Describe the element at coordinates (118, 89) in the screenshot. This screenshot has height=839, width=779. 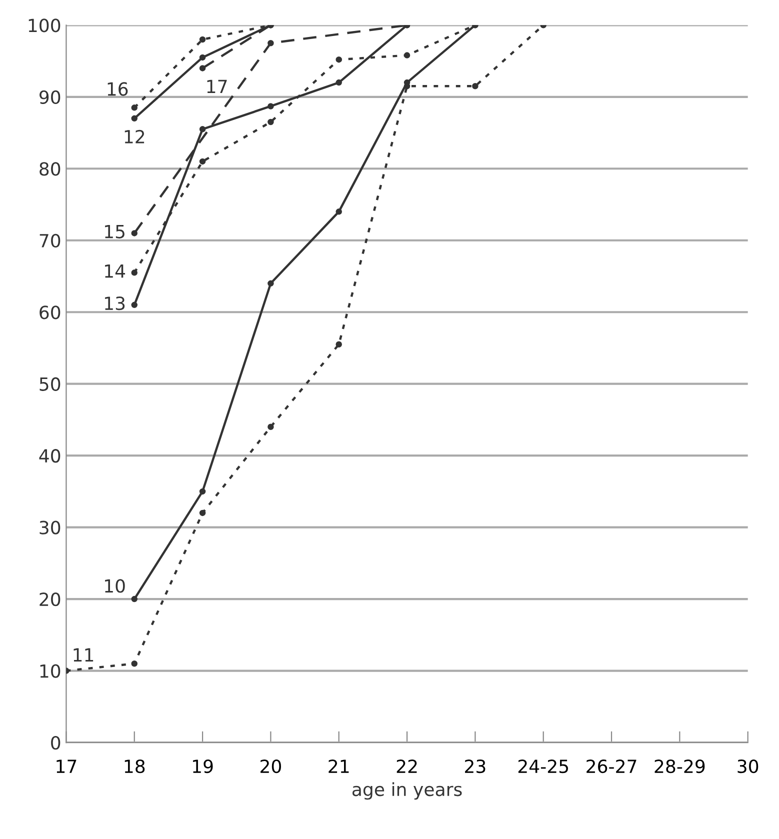
I see `series-label: 16` at that location.